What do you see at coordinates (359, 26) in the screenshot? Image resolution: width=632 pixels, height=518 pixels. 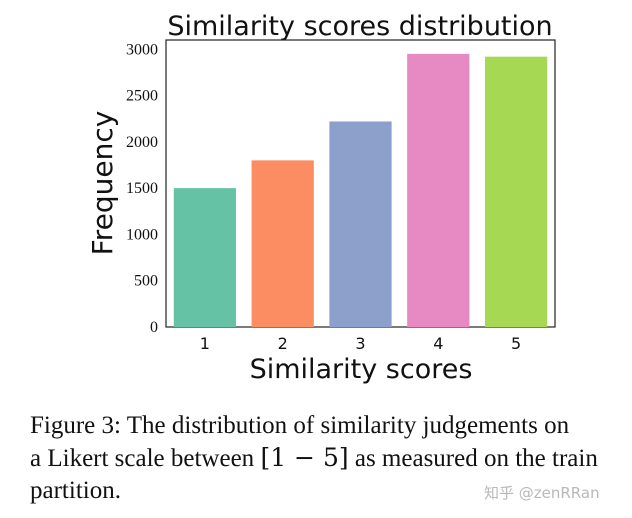 I see `chart-title: Similarity scores distribution` at bounding box center [359, 26].